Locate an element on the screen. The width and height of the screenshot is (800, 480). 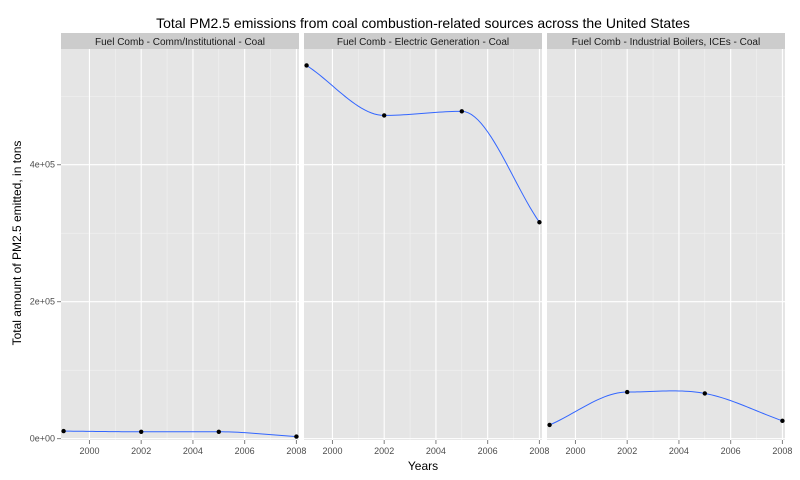
facet-strip-label: Fuel Comb - Electric Generation - Coal is located at coordinates (423, 42).